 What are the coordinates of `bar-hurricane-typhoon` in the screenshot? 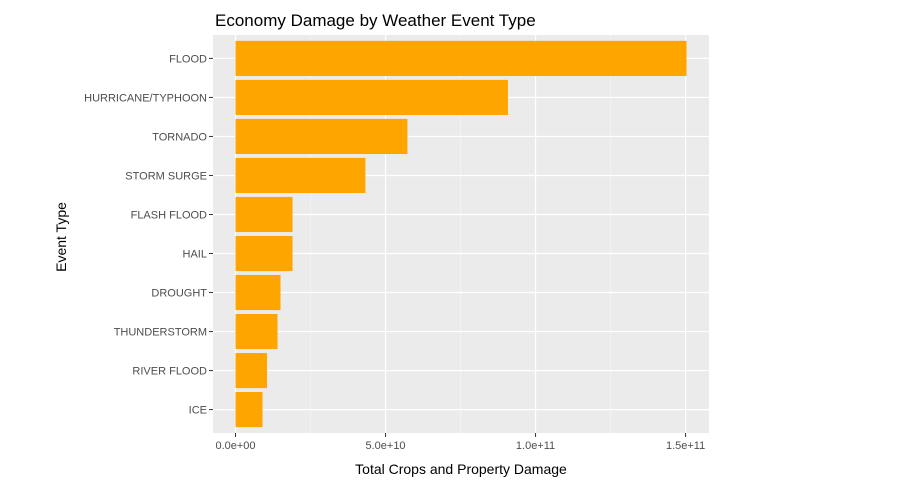 It's located at (371, 97).